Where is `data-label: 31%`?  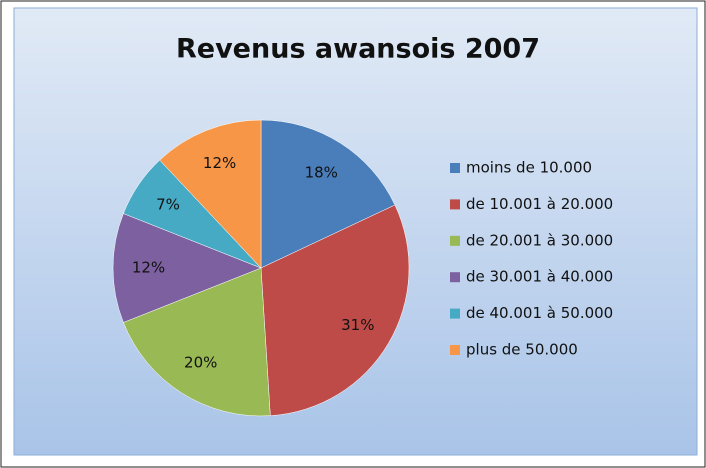
data-label: 31% is located at coordinates (357, 325).